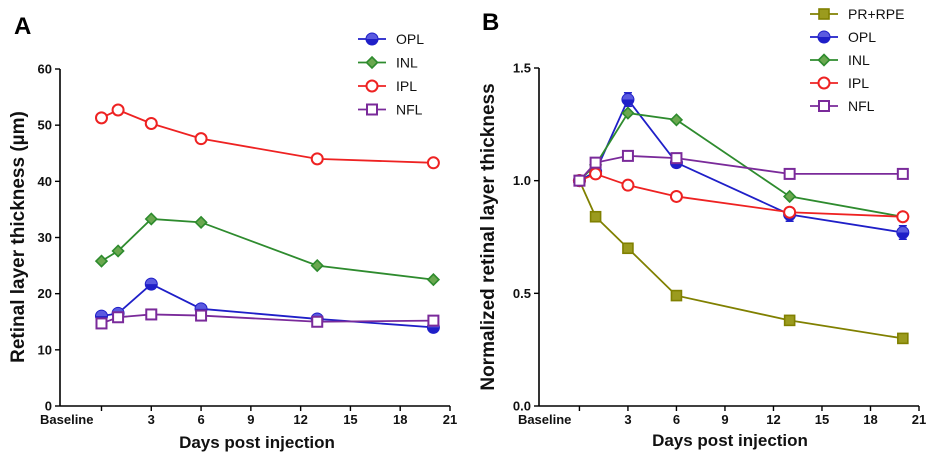 The width and height of the screenshot is (935, 459). Describe the element at coordinates (876, 14) in the screenshot. I see `legend-label: PR+RPE` at that location.